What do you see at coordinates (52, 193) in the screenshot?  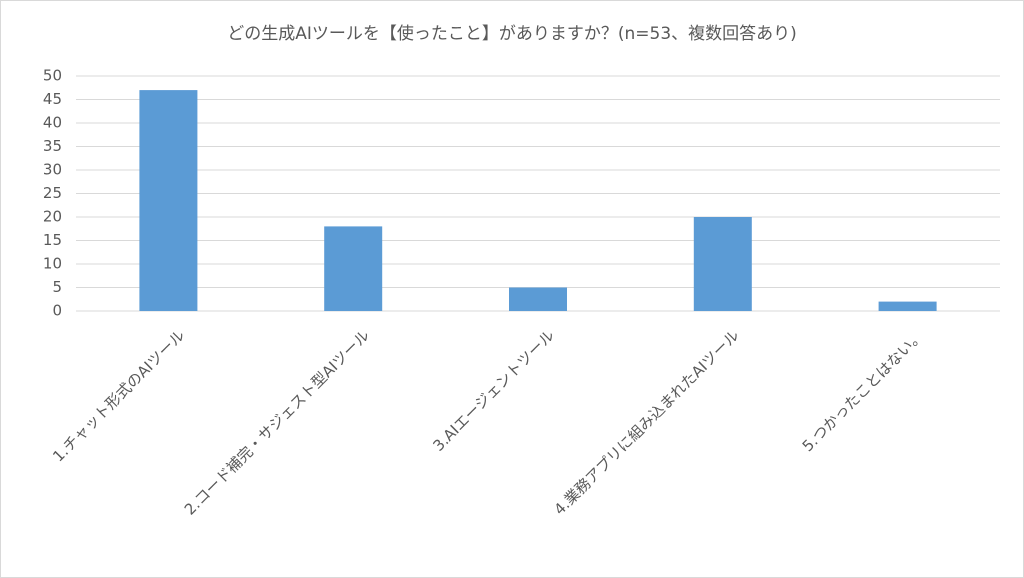 I see `y-tick-label: 25` at bounding box center [52, 193].